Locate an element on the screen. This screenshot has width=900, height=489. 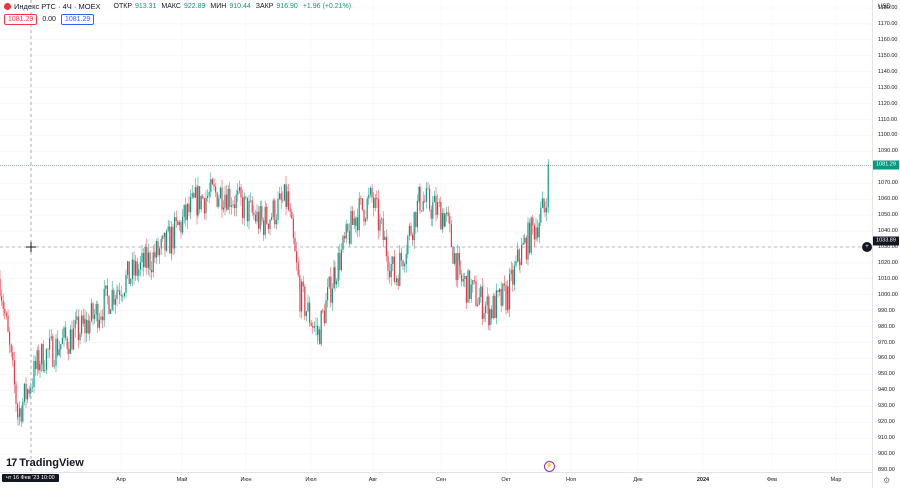
gear-icon: ⚙ is located at coordinates (887, 480).